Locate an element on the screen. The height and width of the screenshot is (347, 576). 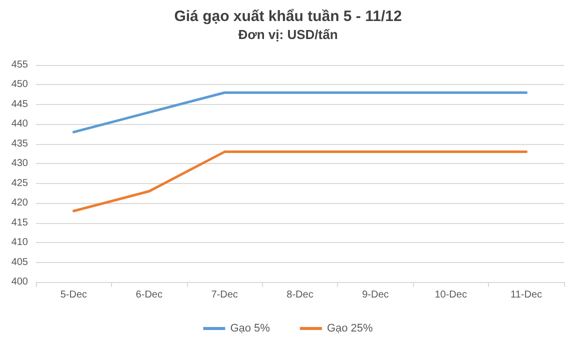
x-tick-label: 5-Dec is located at coordinates (74, 295).